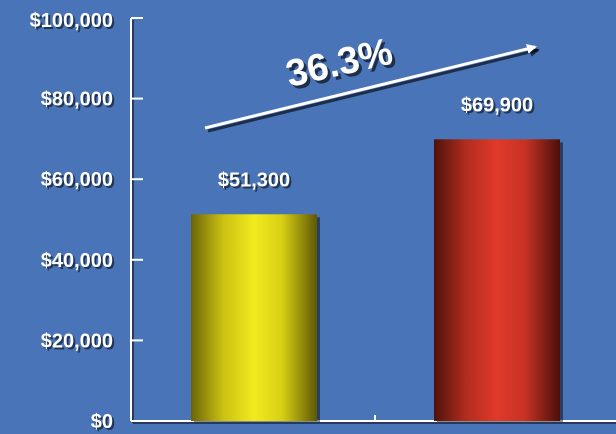 Image resolution: width=616 pixels, height=434 pixels. I want to click on data-labels: $51,300$51,300$69,900$69,900, so click(376, 143).